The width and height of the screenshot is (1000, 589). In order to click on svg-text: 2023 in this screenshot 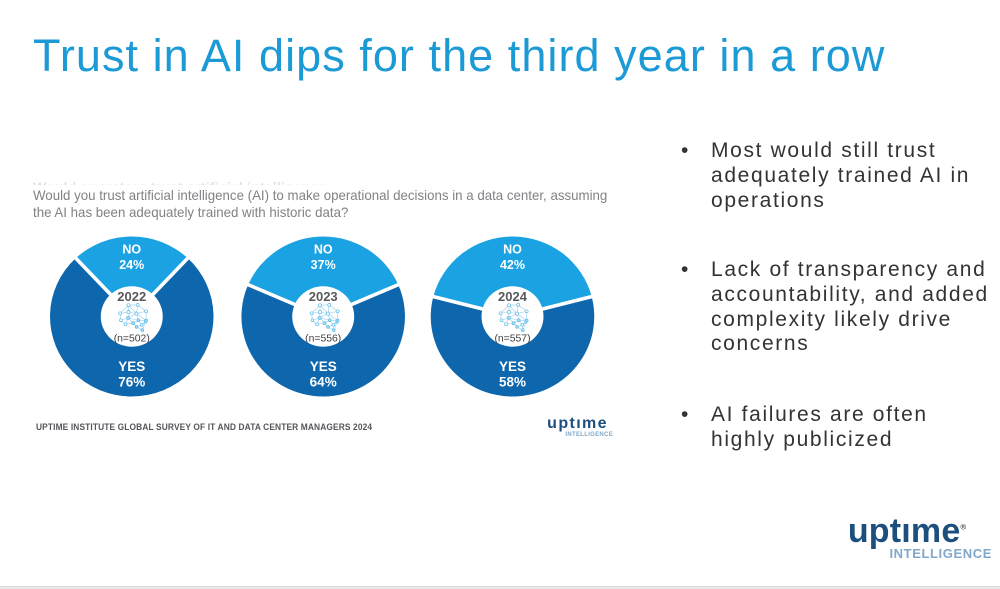, I will do `click(323, 296)`.